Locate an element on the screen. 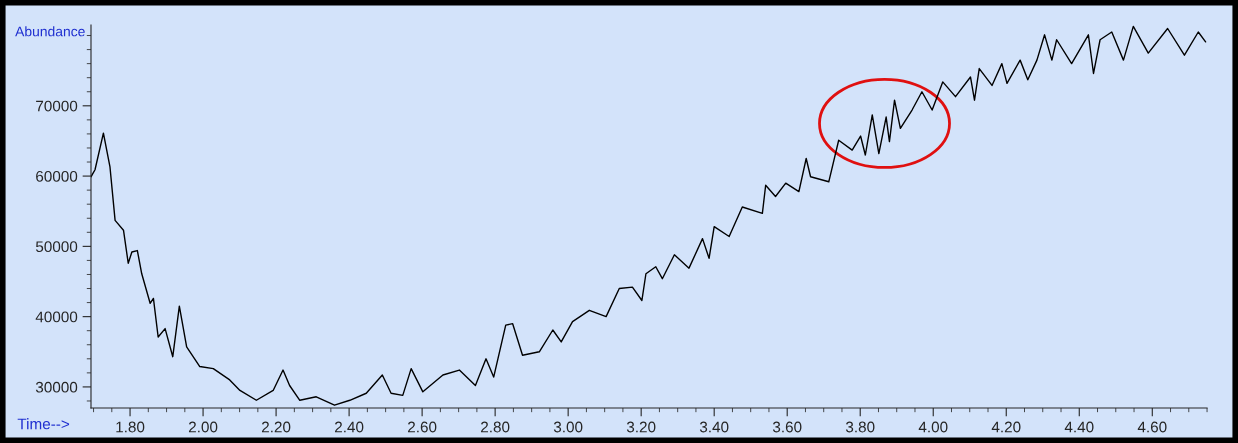  x-tick-label: 2.80 is located at coordinates (495, 427).